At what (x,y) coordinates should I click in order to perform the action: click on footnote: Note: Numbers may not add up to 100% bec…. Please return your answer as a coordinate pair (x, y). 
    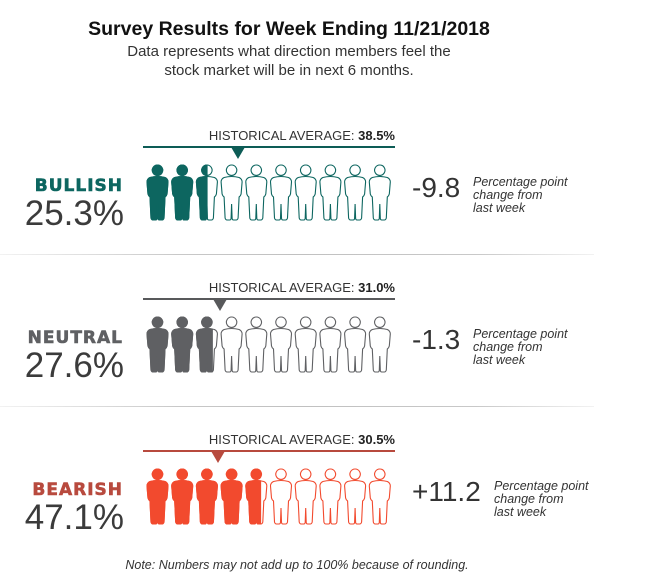
    Looking at the image, I should click on (297, 565).